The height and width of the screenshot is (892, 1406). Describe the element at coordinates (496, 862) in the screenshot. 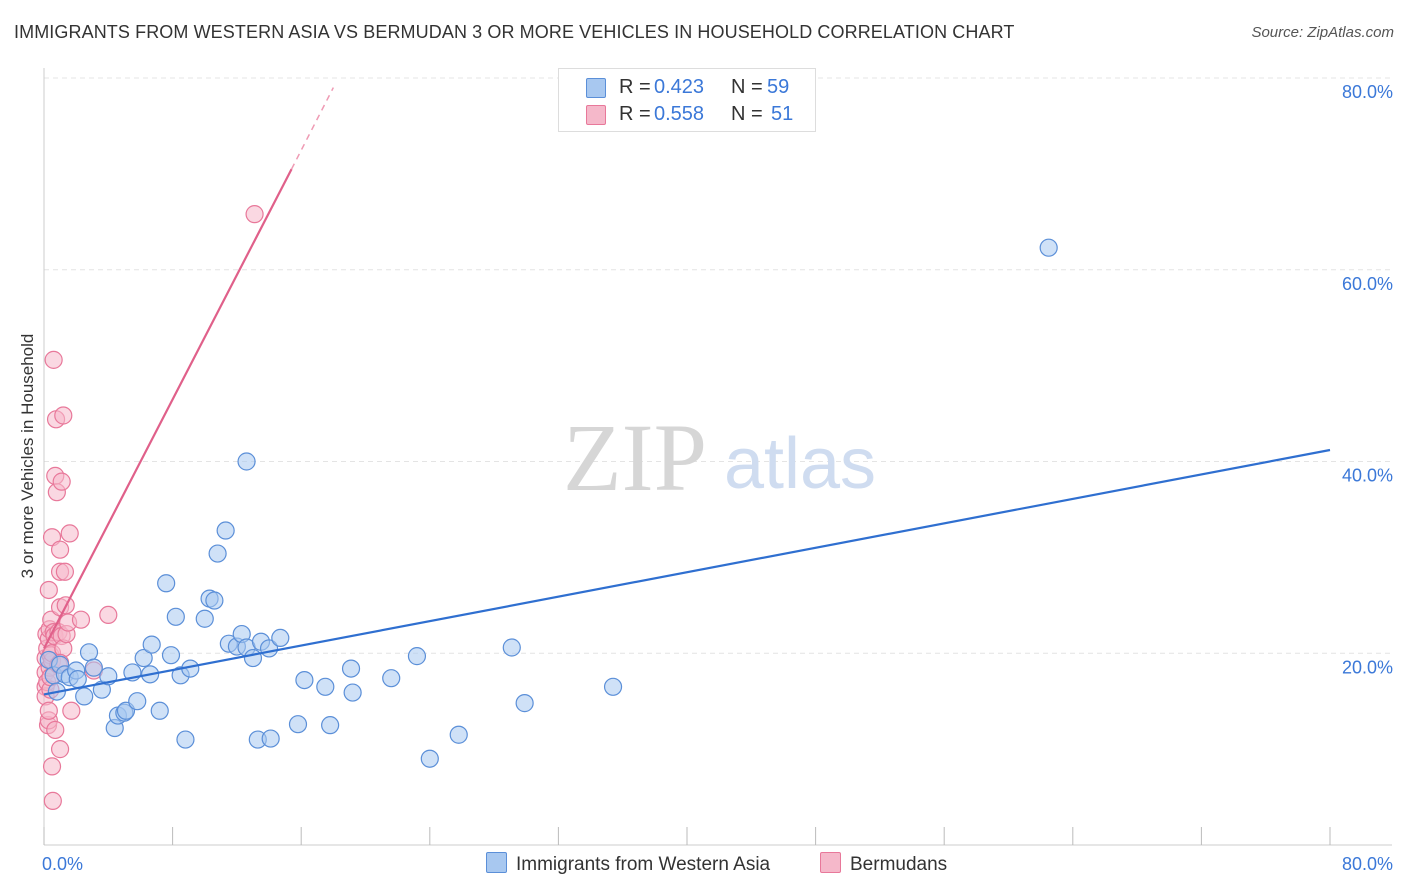

I see `western-asia-legend-swatch` at that location.